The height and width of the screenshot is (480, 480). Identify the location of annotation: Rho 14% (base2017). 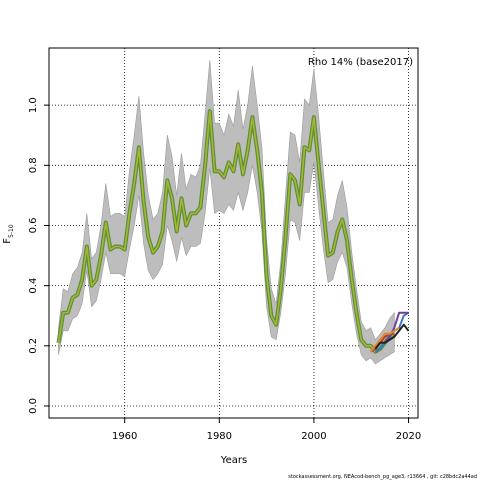
(360, 62).